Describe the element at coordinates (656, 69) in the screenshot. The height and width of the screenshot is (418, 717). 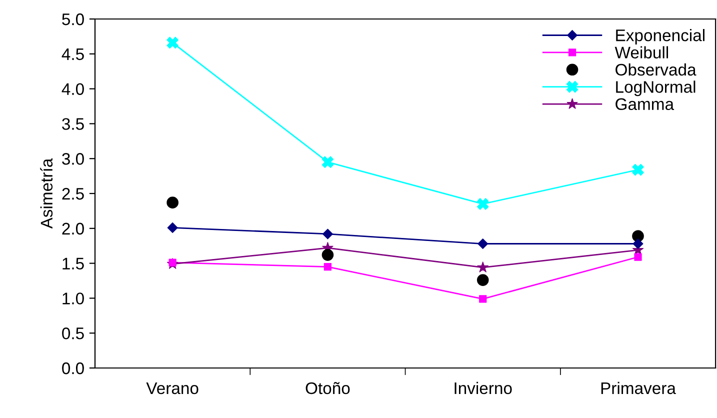
I see `legend-label: Observada` at that location.